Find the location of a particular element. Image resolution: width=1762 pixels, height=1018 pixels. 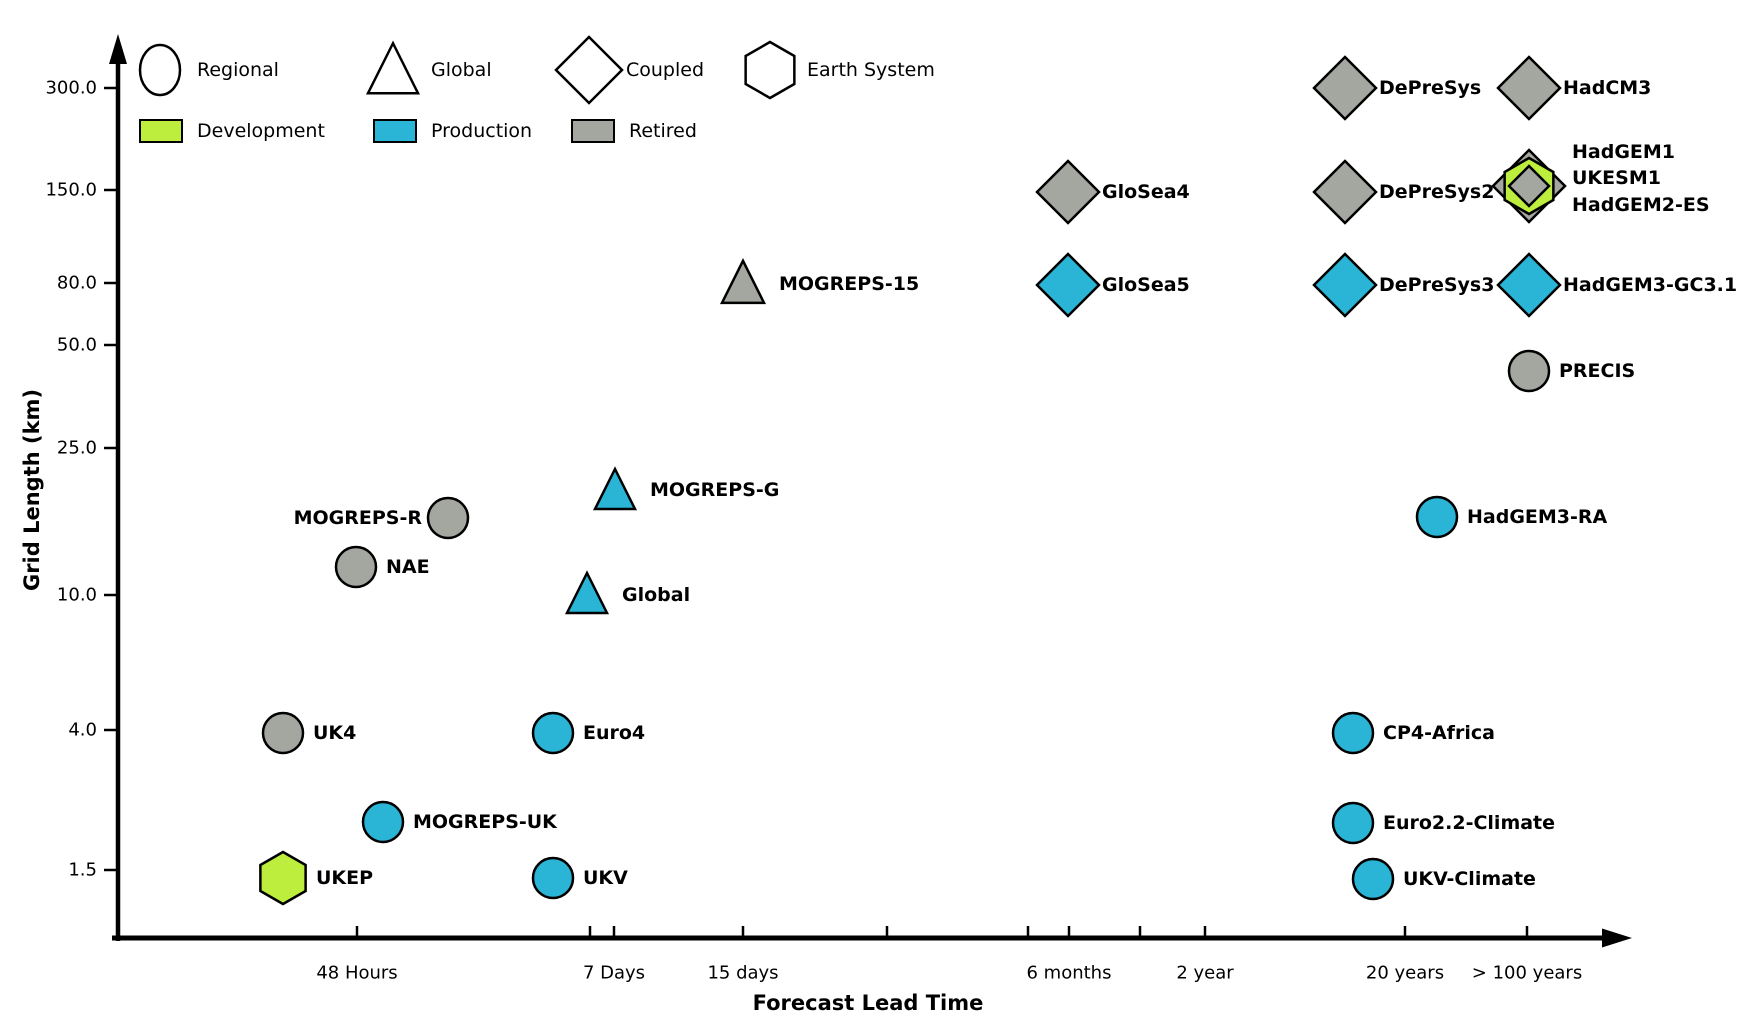

legend-swatch-retired is located at coordinates (593, 131).